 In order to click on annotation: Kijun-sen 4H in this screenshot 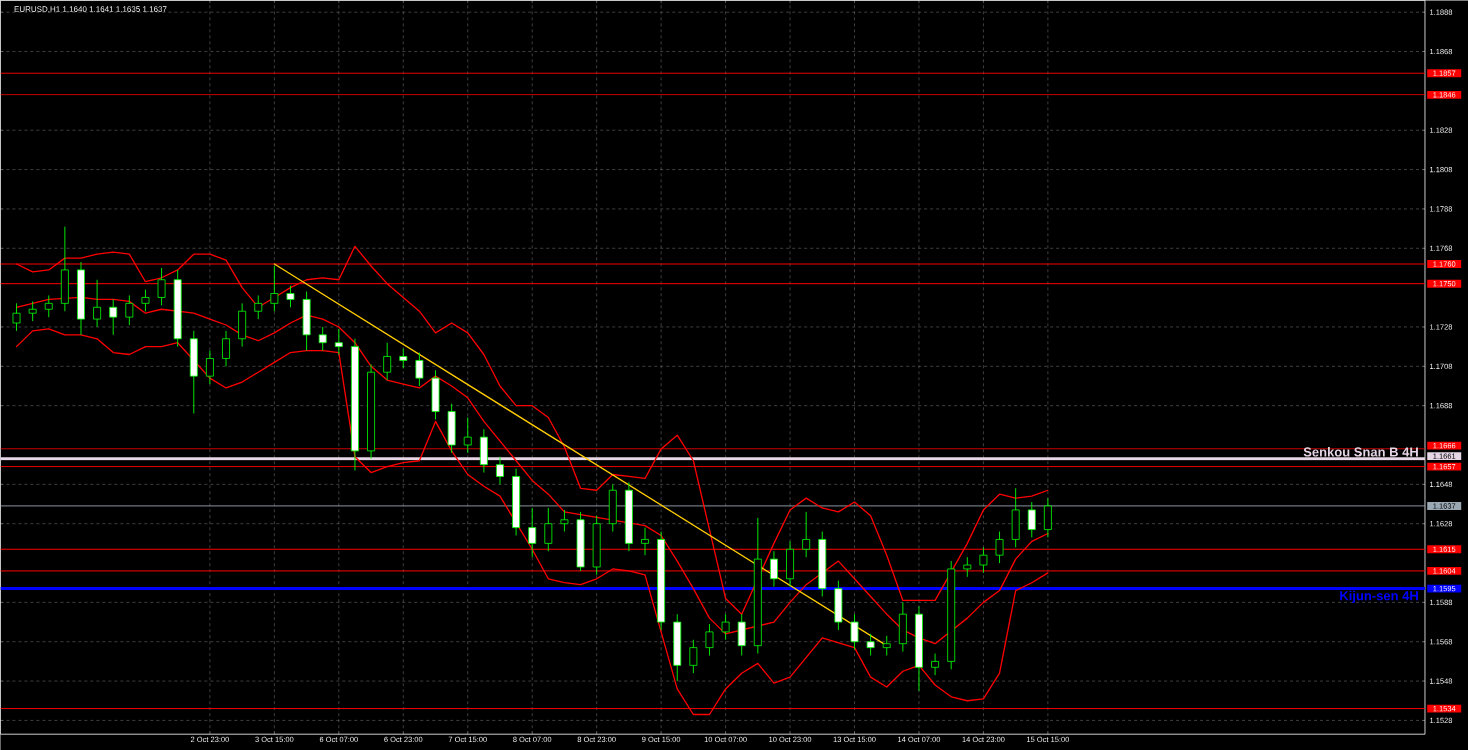, I will do `click(1379, 596)`.